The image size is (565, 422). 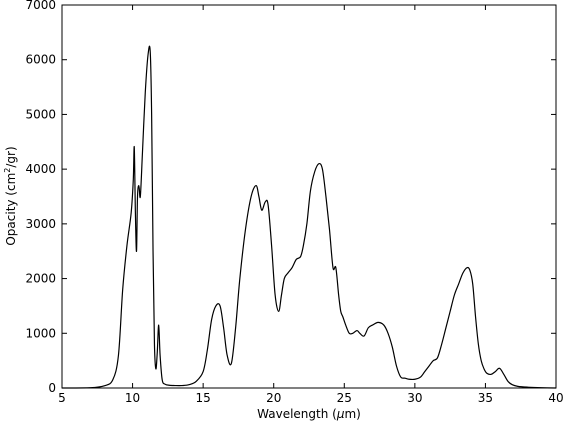 I want to click on x-tick-label: 25, so click(x=344, y=398).